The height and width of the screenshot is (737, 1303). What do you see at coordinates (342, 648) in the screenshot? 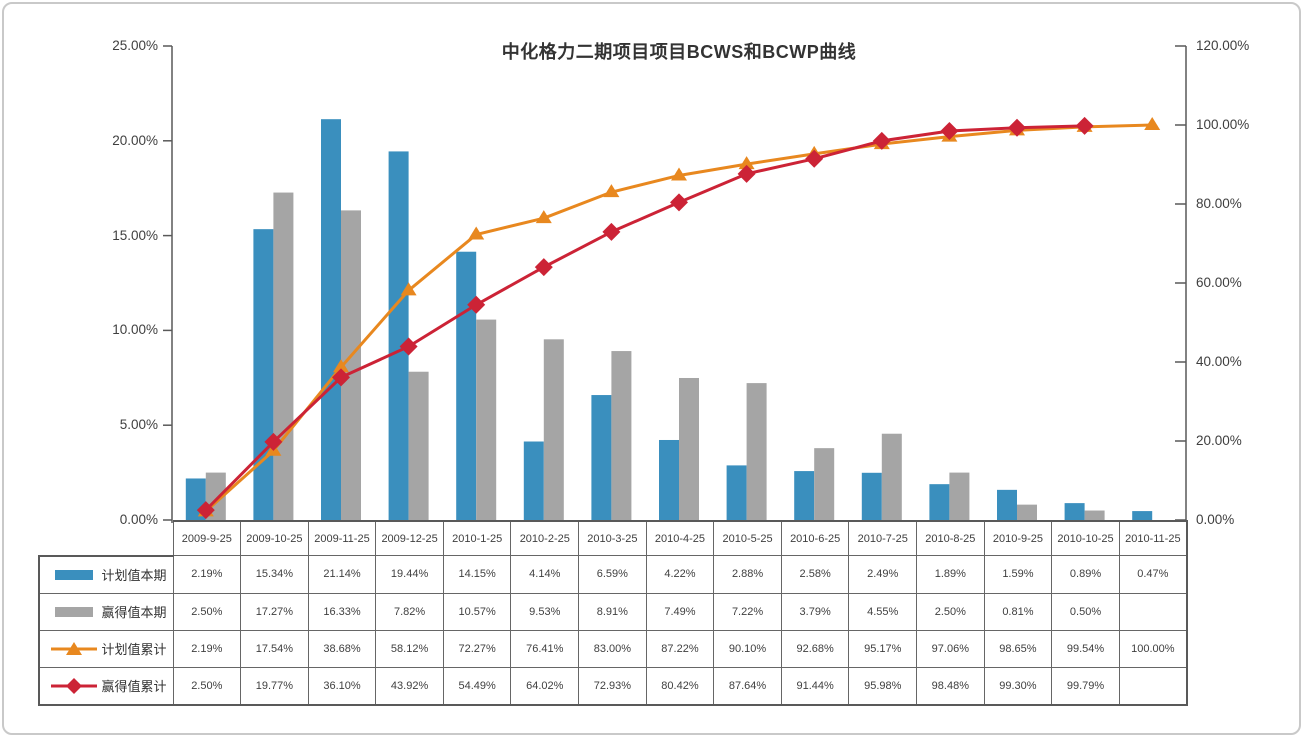
I see `table-value-cell: 38.68%` at bounding box center [342, 648].